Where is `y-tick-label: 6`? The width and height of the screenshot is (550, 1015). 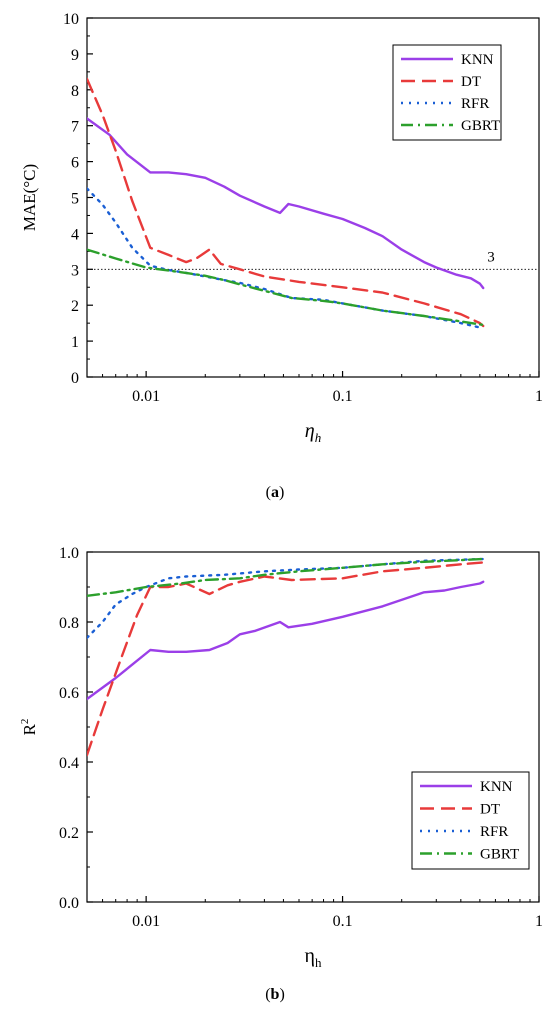
y-tick-label: 6 is located at coordinates (75, 163).